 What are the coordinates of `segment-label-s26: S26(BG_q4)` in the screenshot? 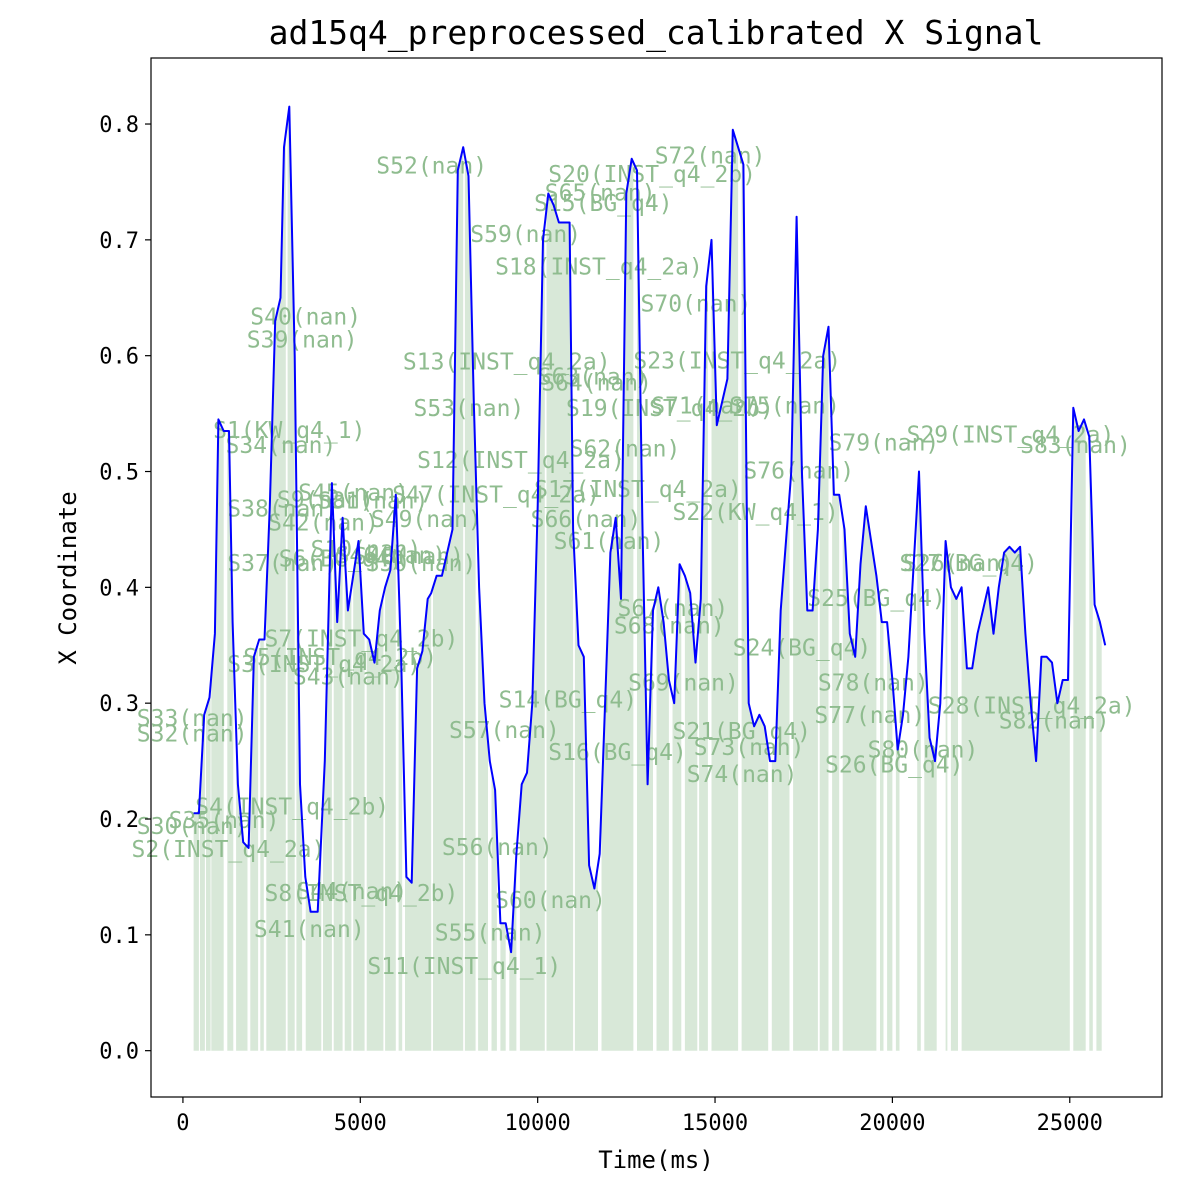 It's located at (894, 766).